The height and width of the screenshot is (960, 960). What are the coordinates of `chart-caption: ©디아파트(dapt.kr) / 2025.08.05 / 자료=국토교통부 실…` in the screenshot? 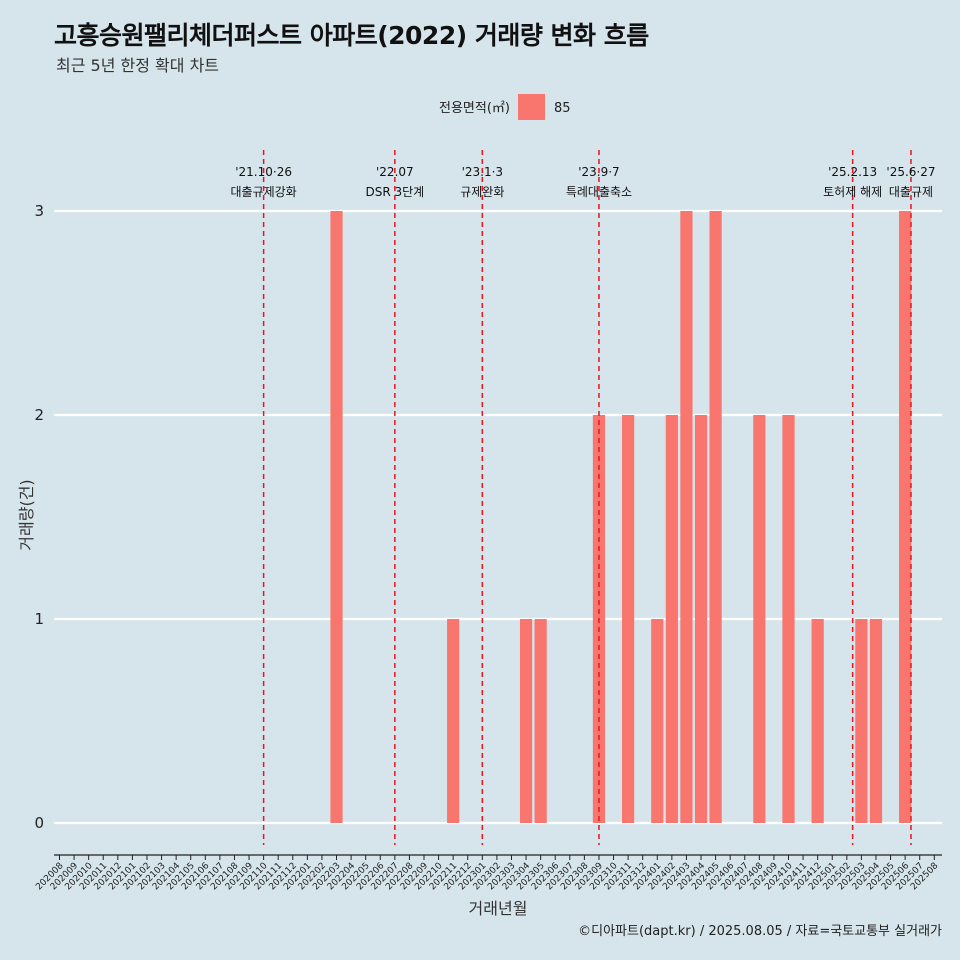 It's located at (760, 931).